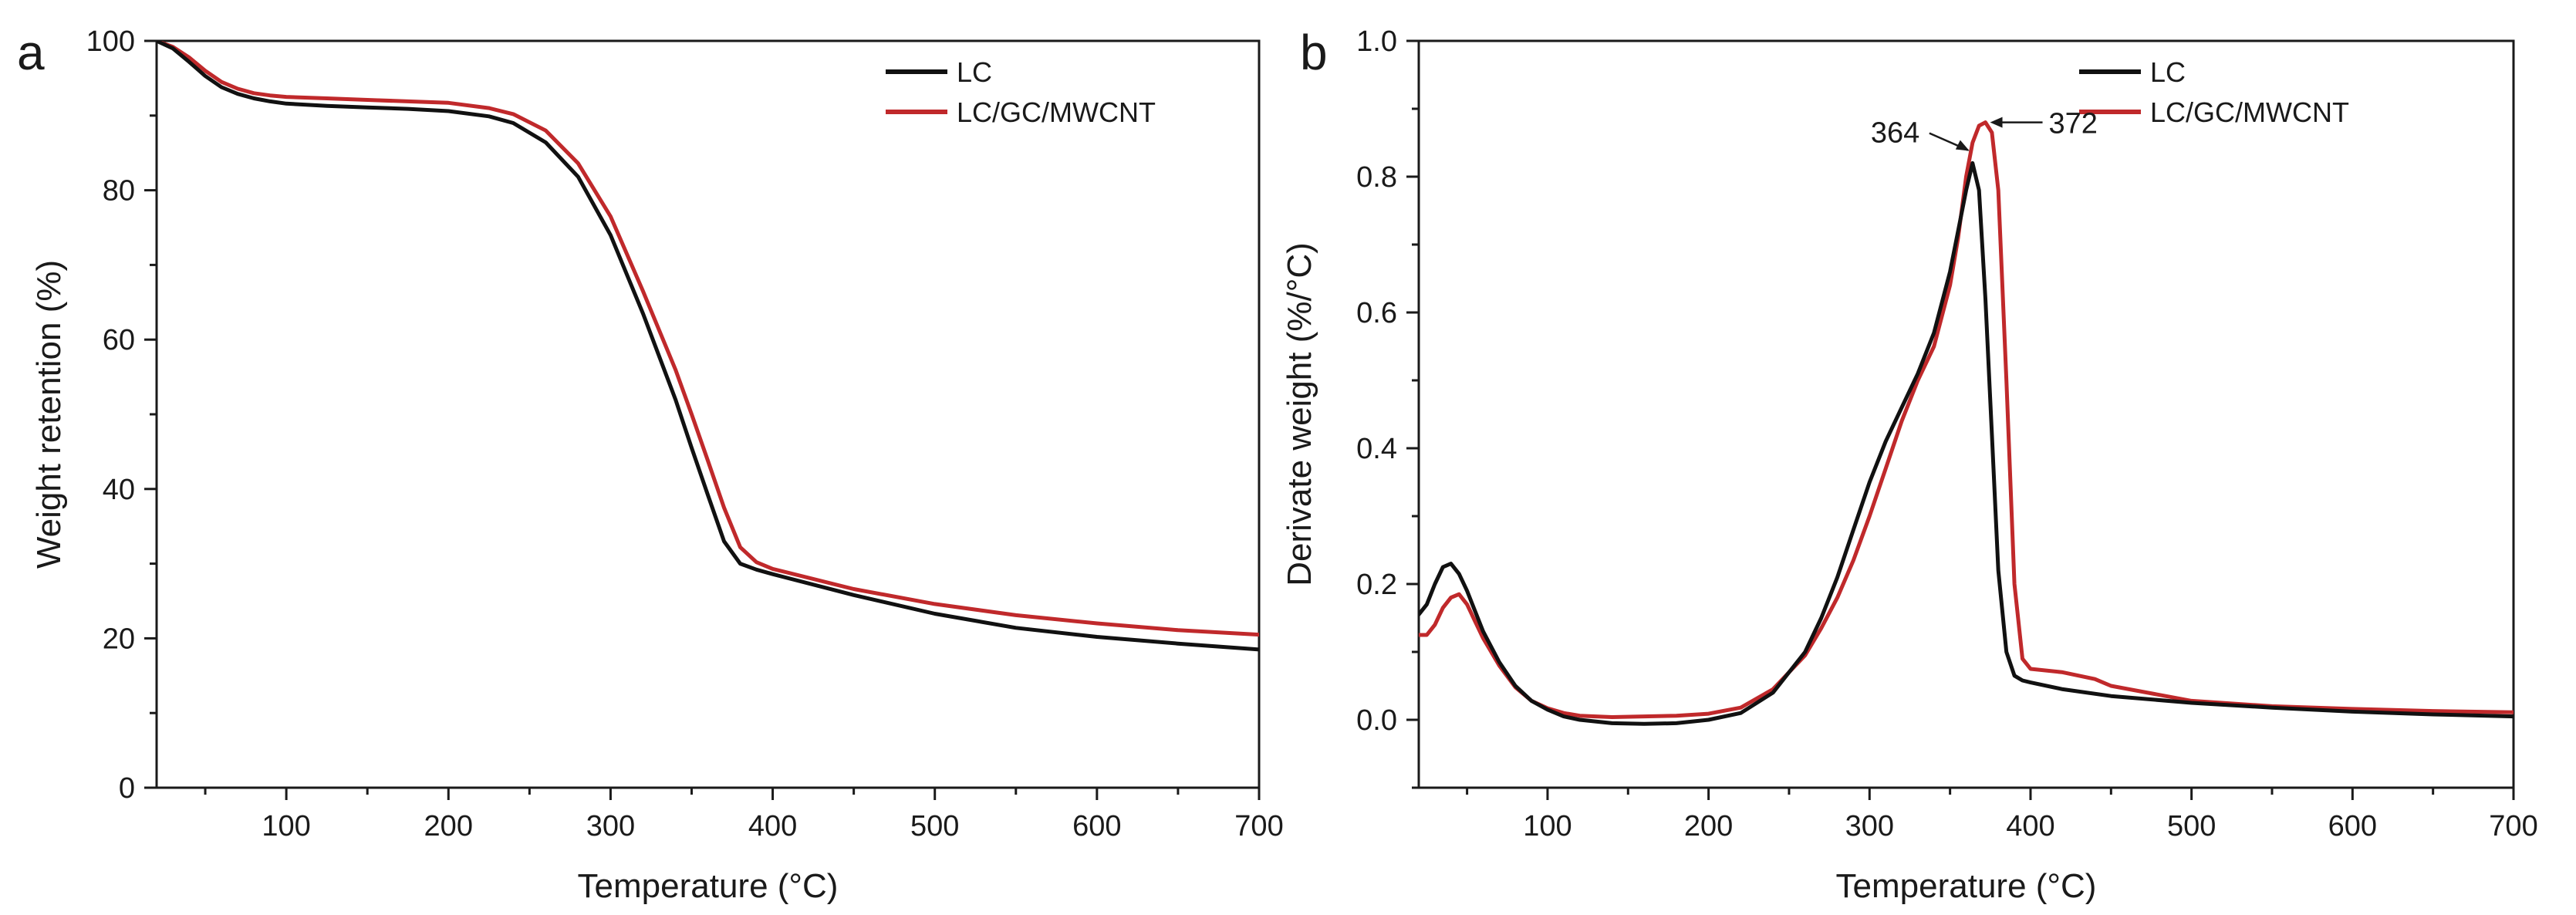  I want to click on y-tick-label: 0.0, so click(1376, 720).